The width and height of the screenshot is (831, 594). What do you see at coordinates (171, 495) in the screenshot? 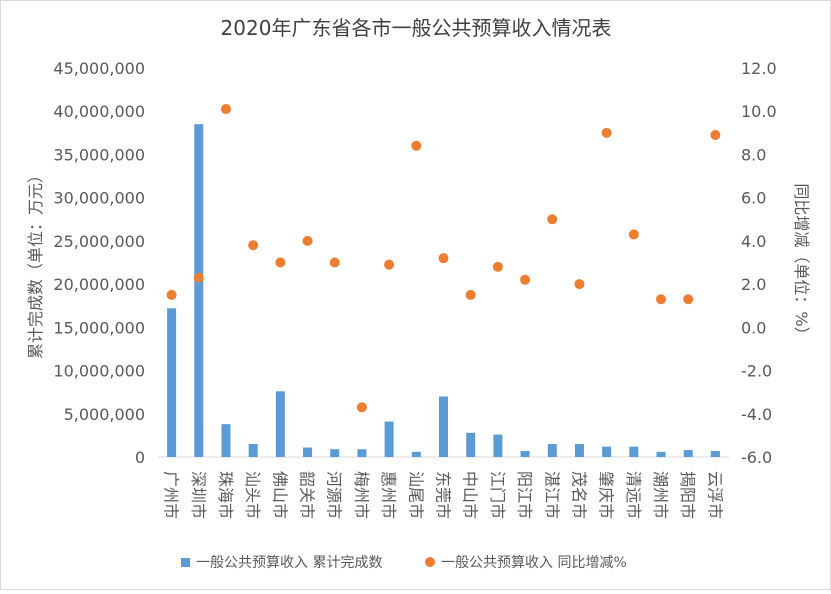
I see `x-tick-label: 广州市` at bounding box center [171, 495].